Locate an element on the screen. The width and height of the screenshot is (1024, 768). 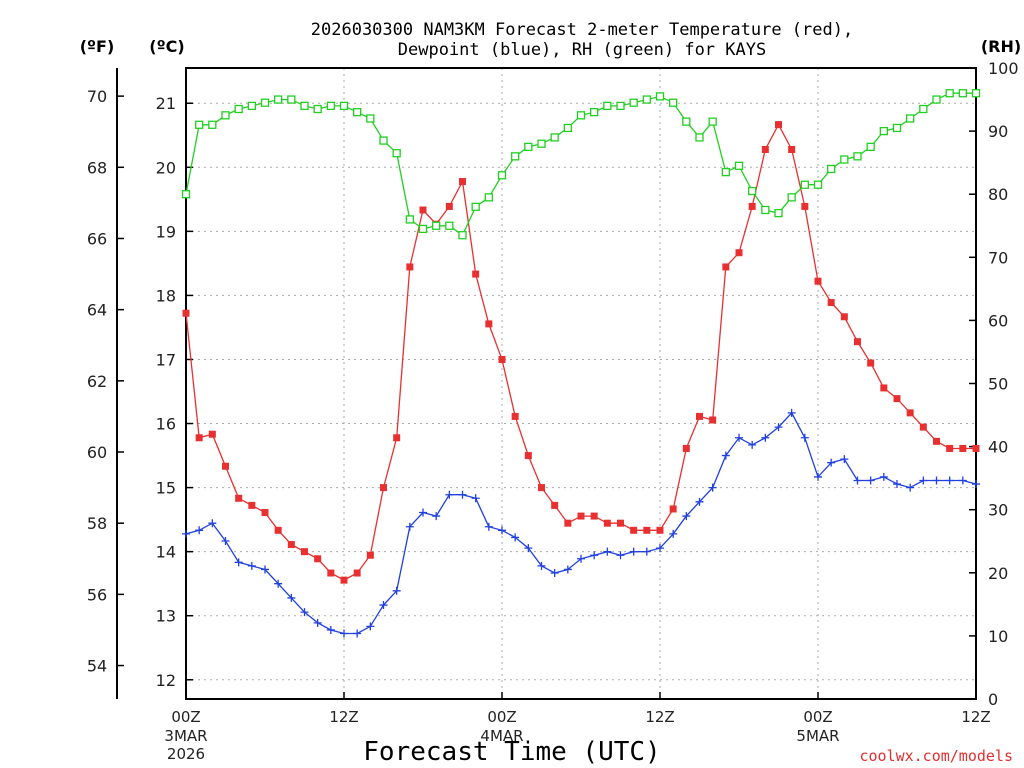
x-tick-label: 00Z is located at coordinates (817, 717).